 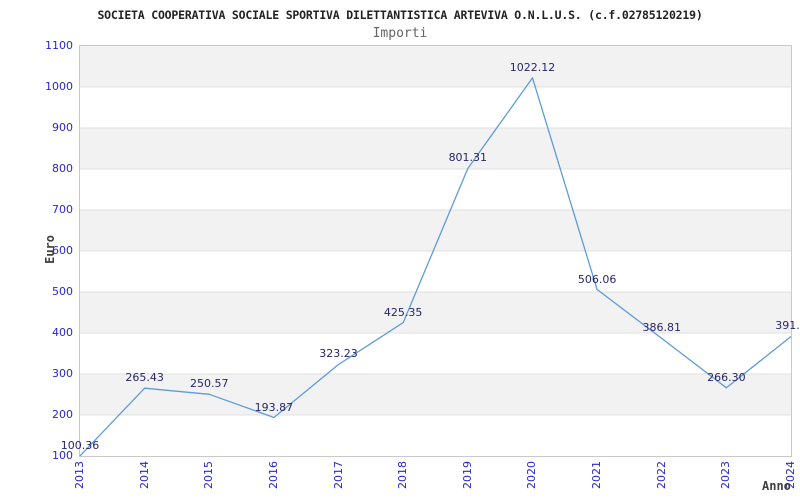 I want to click on x-tick-label-2021: 2021, so click(x=597, y=475).